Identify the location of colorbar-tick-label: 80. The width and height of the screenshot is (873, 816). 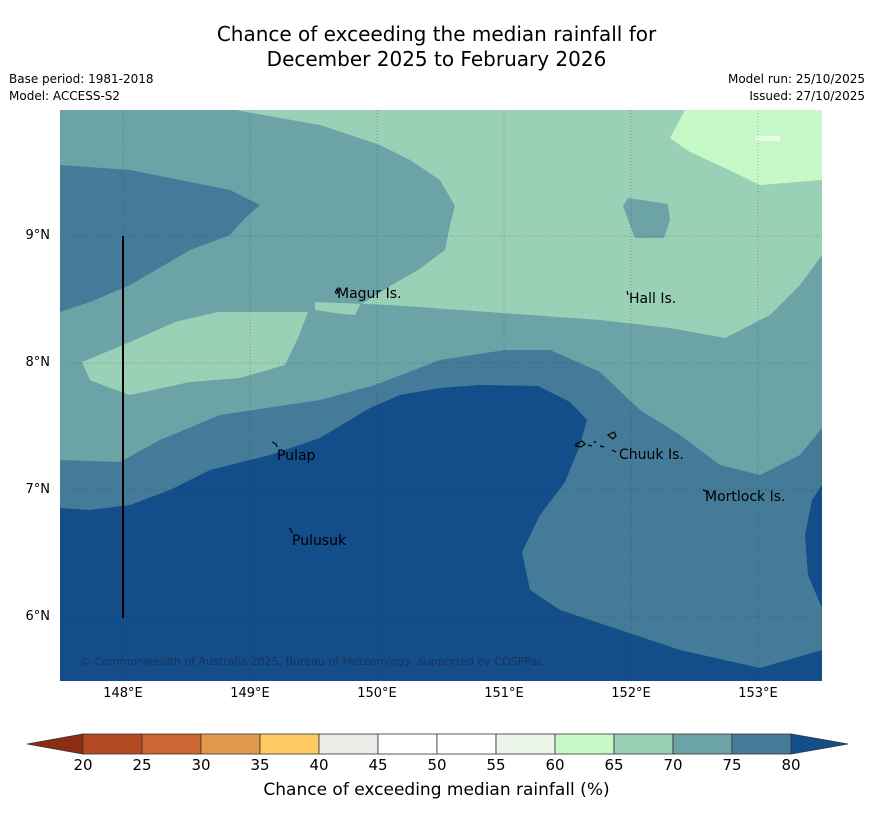
(791, 765).